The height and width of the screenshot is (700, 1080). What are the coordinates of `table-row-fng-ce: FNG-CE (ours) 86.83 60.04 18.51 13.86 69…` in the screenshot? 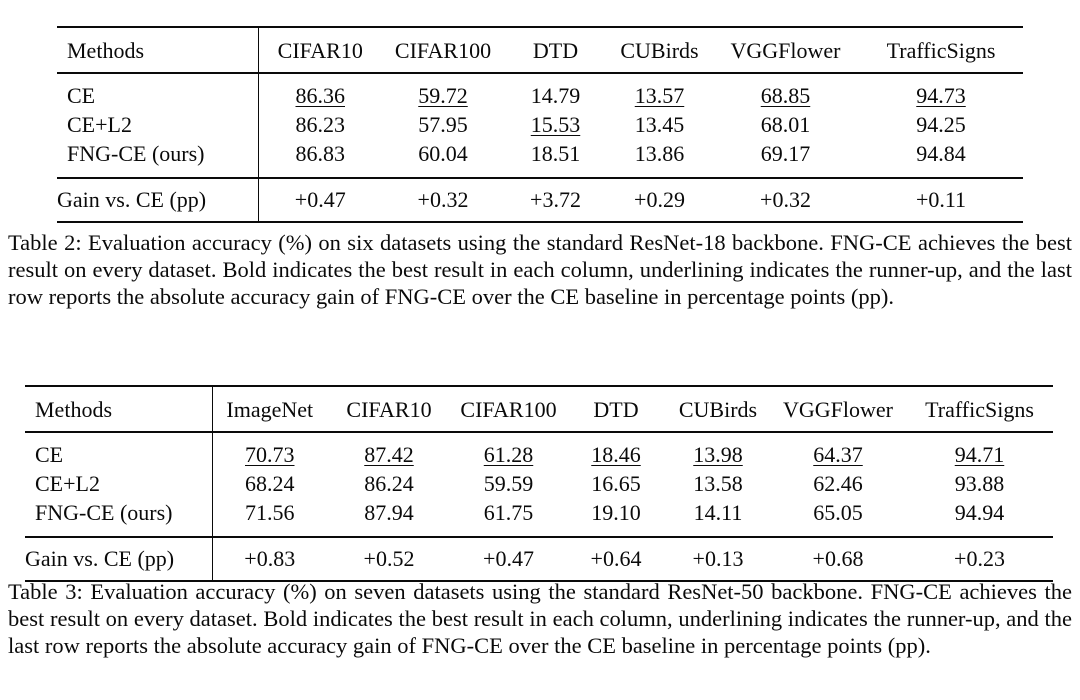 It's located at (540, 158).